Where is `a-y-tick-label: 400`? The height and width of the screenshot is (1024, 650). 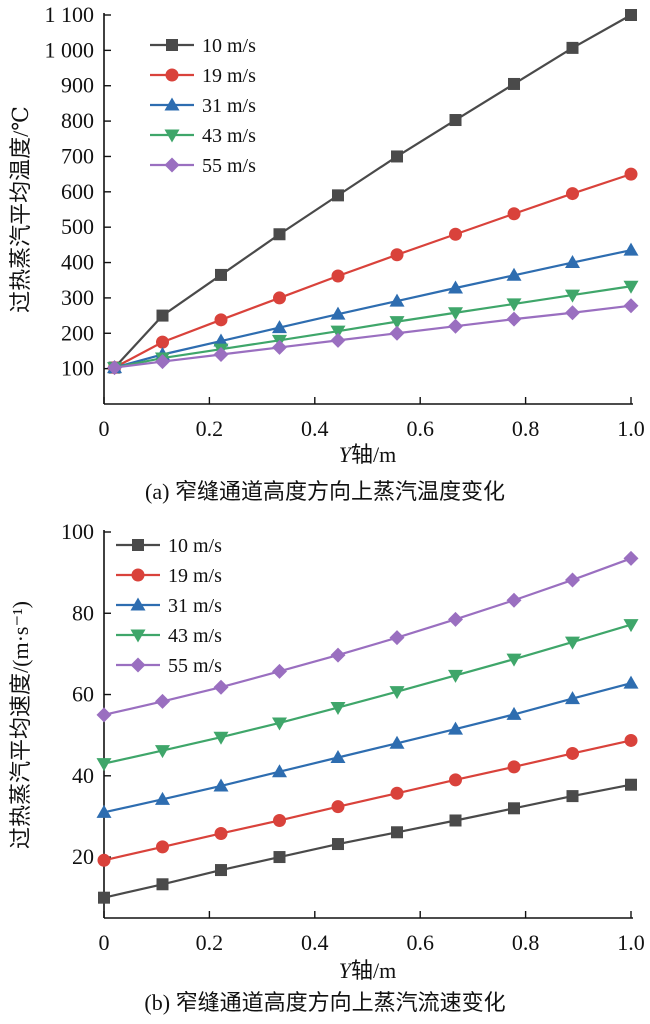
a-y-tick-label: 400 is located at coordinates (77, 262).